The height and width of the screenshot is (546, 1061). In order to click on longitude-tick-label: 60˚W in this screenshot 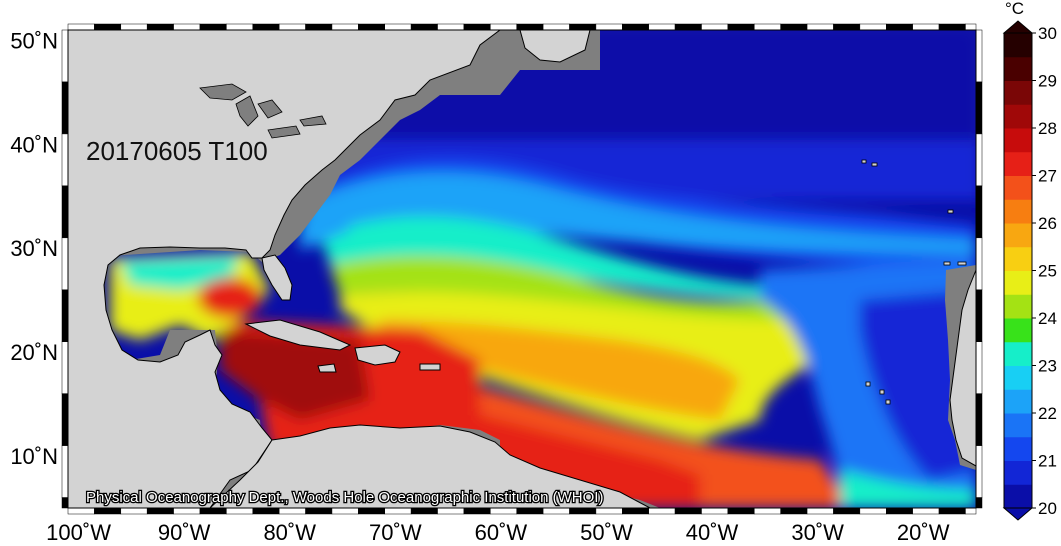, I will do `click(501, 532)`.